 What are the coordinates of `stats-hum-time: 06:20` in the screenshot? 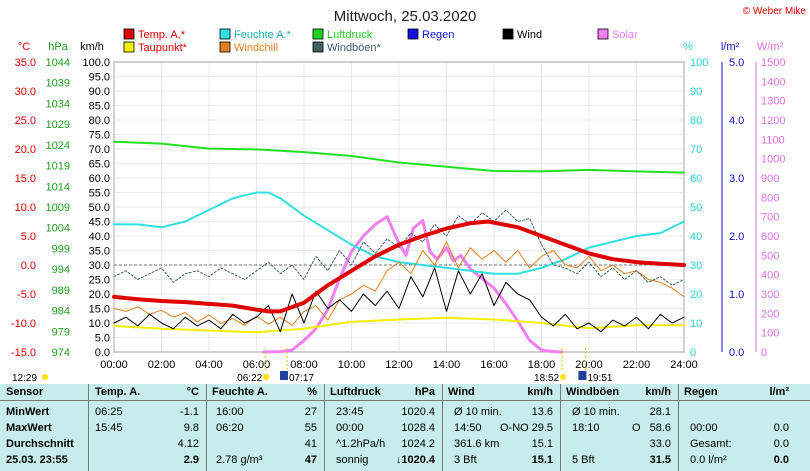 It's located at (230, 428).